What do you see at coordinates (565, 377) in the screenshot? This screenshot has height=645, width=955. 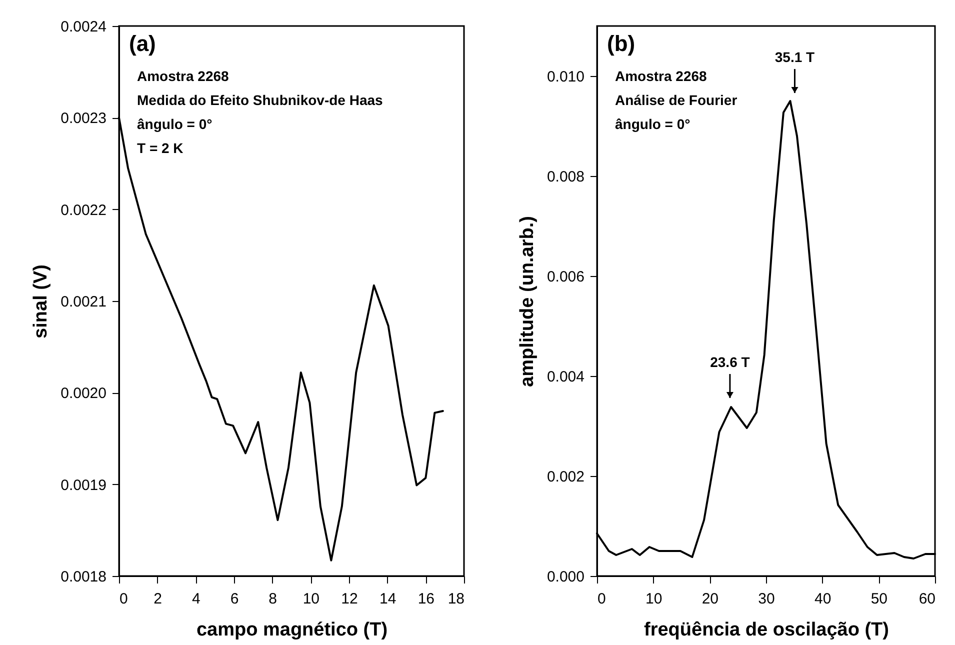 I see `y-tick-label: 0.004` at bounding box center [565, 377].